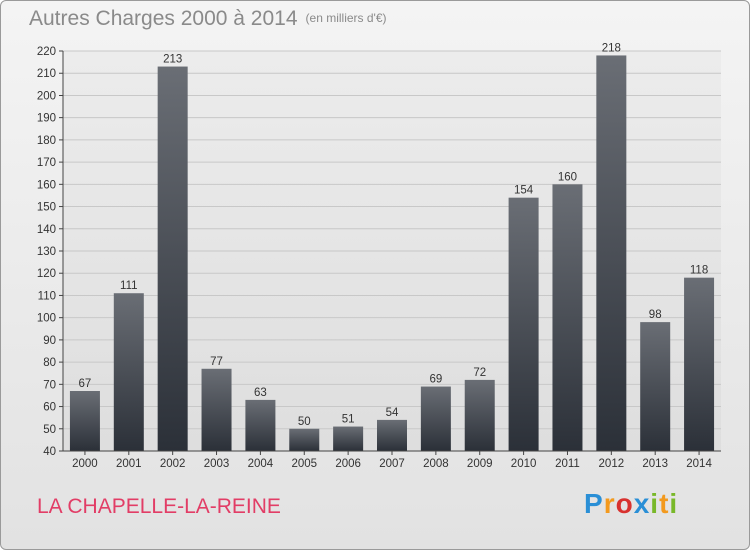  Describe the element at coordinates (49, 452) in the screenshot. I see `y-tick-label: 40` at that location.